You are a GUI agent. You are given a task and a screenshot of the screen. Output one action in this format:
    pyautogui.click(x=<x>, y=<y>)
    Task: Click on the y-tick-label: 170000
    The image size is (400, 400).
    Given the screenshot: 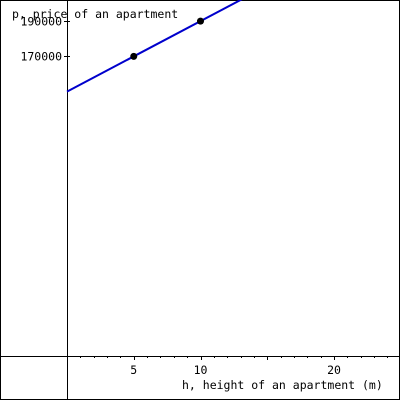 What is the action you would take?
    pyautogui.click(x=41, y=57)
    